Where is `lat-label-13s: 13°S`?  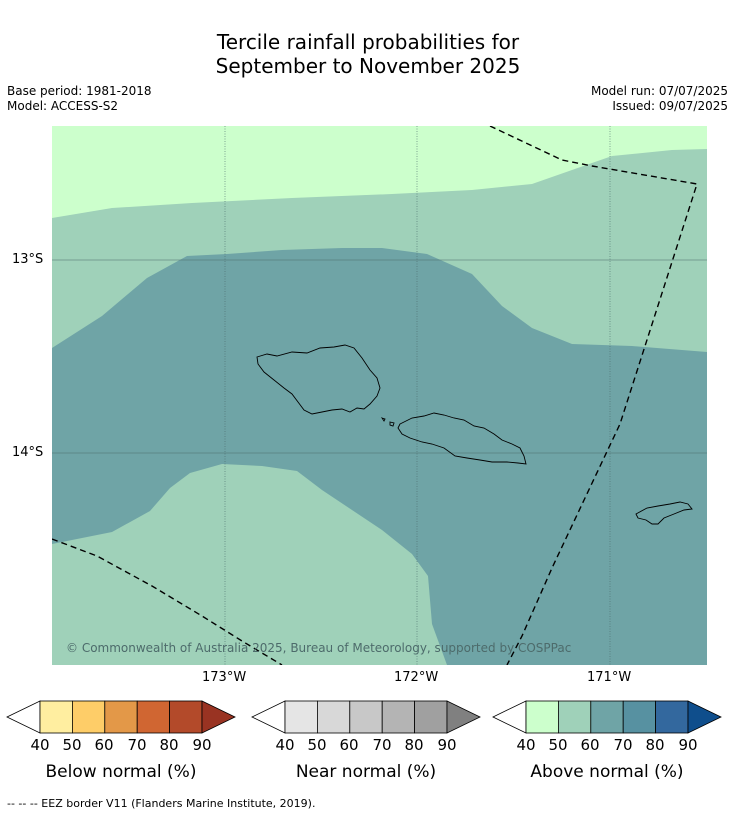 lat-label-13s: 13°S is located at coordinates (28, 259).